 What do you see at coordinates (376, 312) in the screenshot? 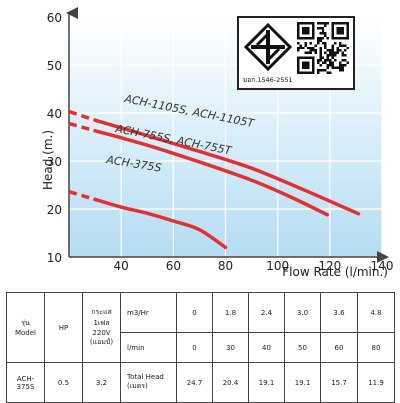
I see `table-cell: 4.8` at bounding box center [376, 312].